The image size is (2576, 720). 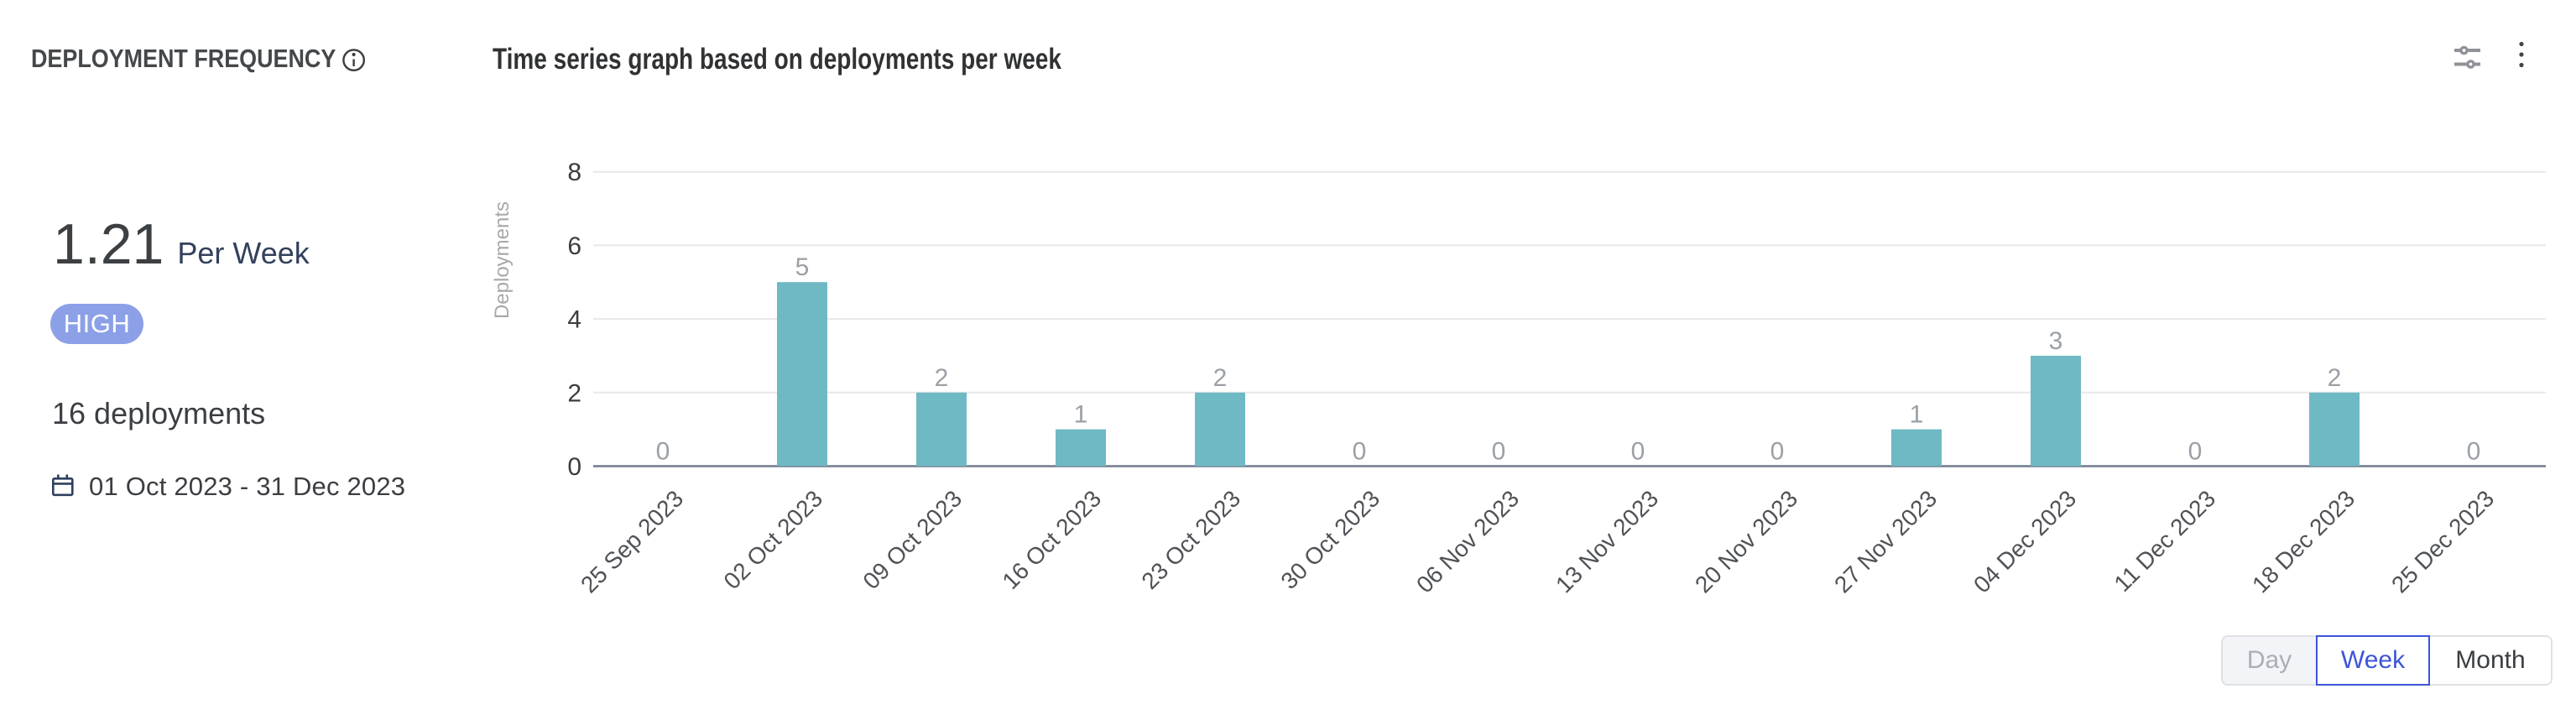 What do you see at coordinates (632, 541) in the screenshot?
I see `svg-text: 25 Sep 2023` at bounding box center [632, 541].